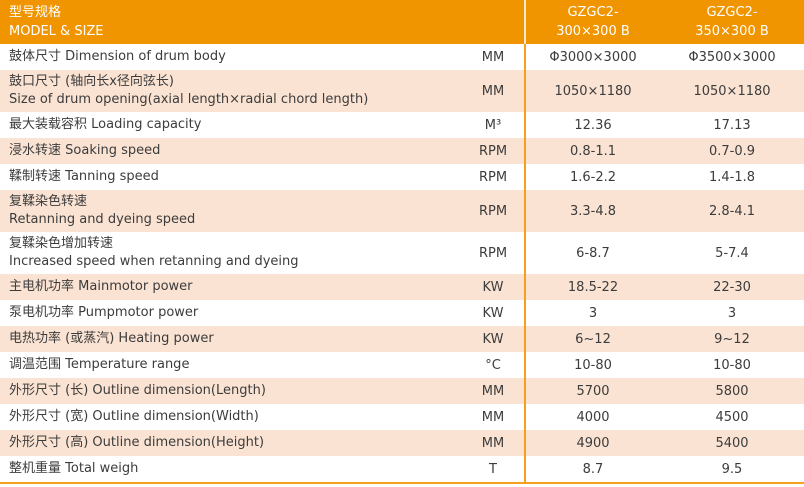 The image size is (804, 487). I want to click on model-1-size: 300×300 B, so click(593, 31).